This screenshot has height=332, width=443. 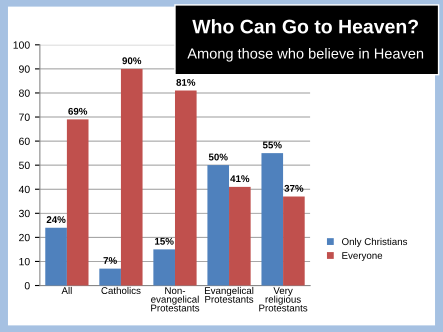 I want to click on y-tick-label: 40, so click(x=24, y=190).